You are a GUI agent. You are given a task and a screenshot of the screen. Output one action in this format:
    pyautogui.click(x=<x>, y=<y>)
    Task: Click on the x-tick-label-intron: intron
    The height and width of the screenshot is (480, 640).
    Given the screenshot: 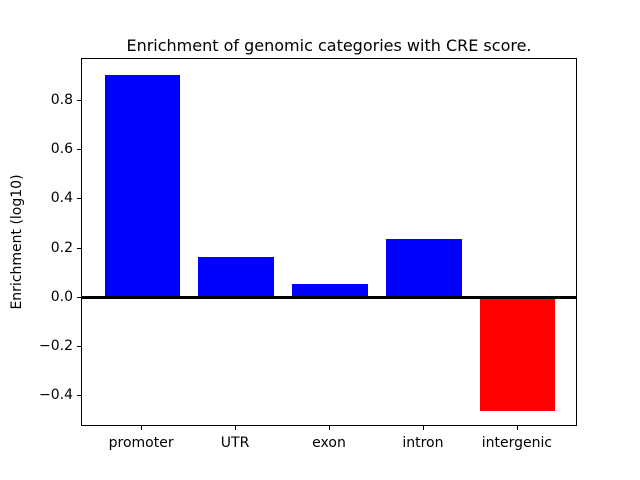 What is the action you would take?
    pyautogui.click(x=423, y=443)
    